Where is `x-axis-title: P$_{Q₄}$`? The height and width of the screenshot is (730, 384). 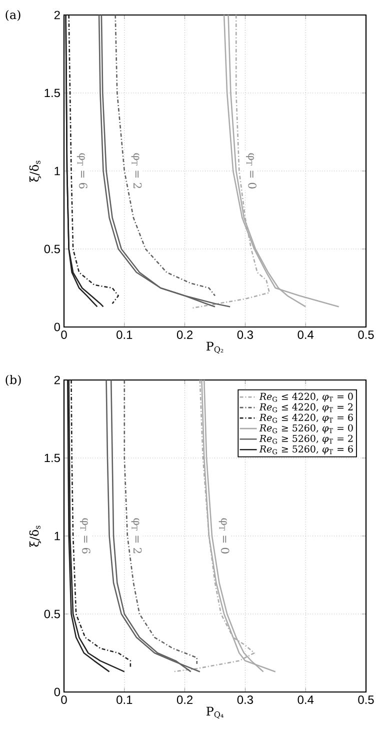 x-axis-title: P$_{Q₄}$ is located at coordinates (215, 712).